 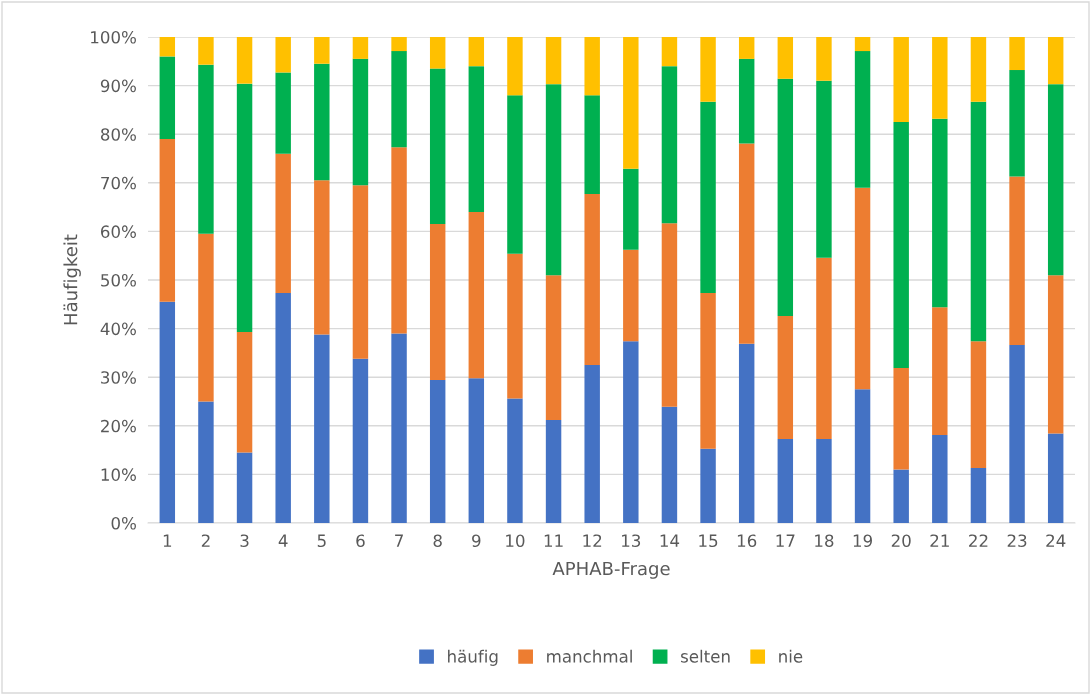 I want to click on x-tick-label: 3, so click(x=244, y=541).